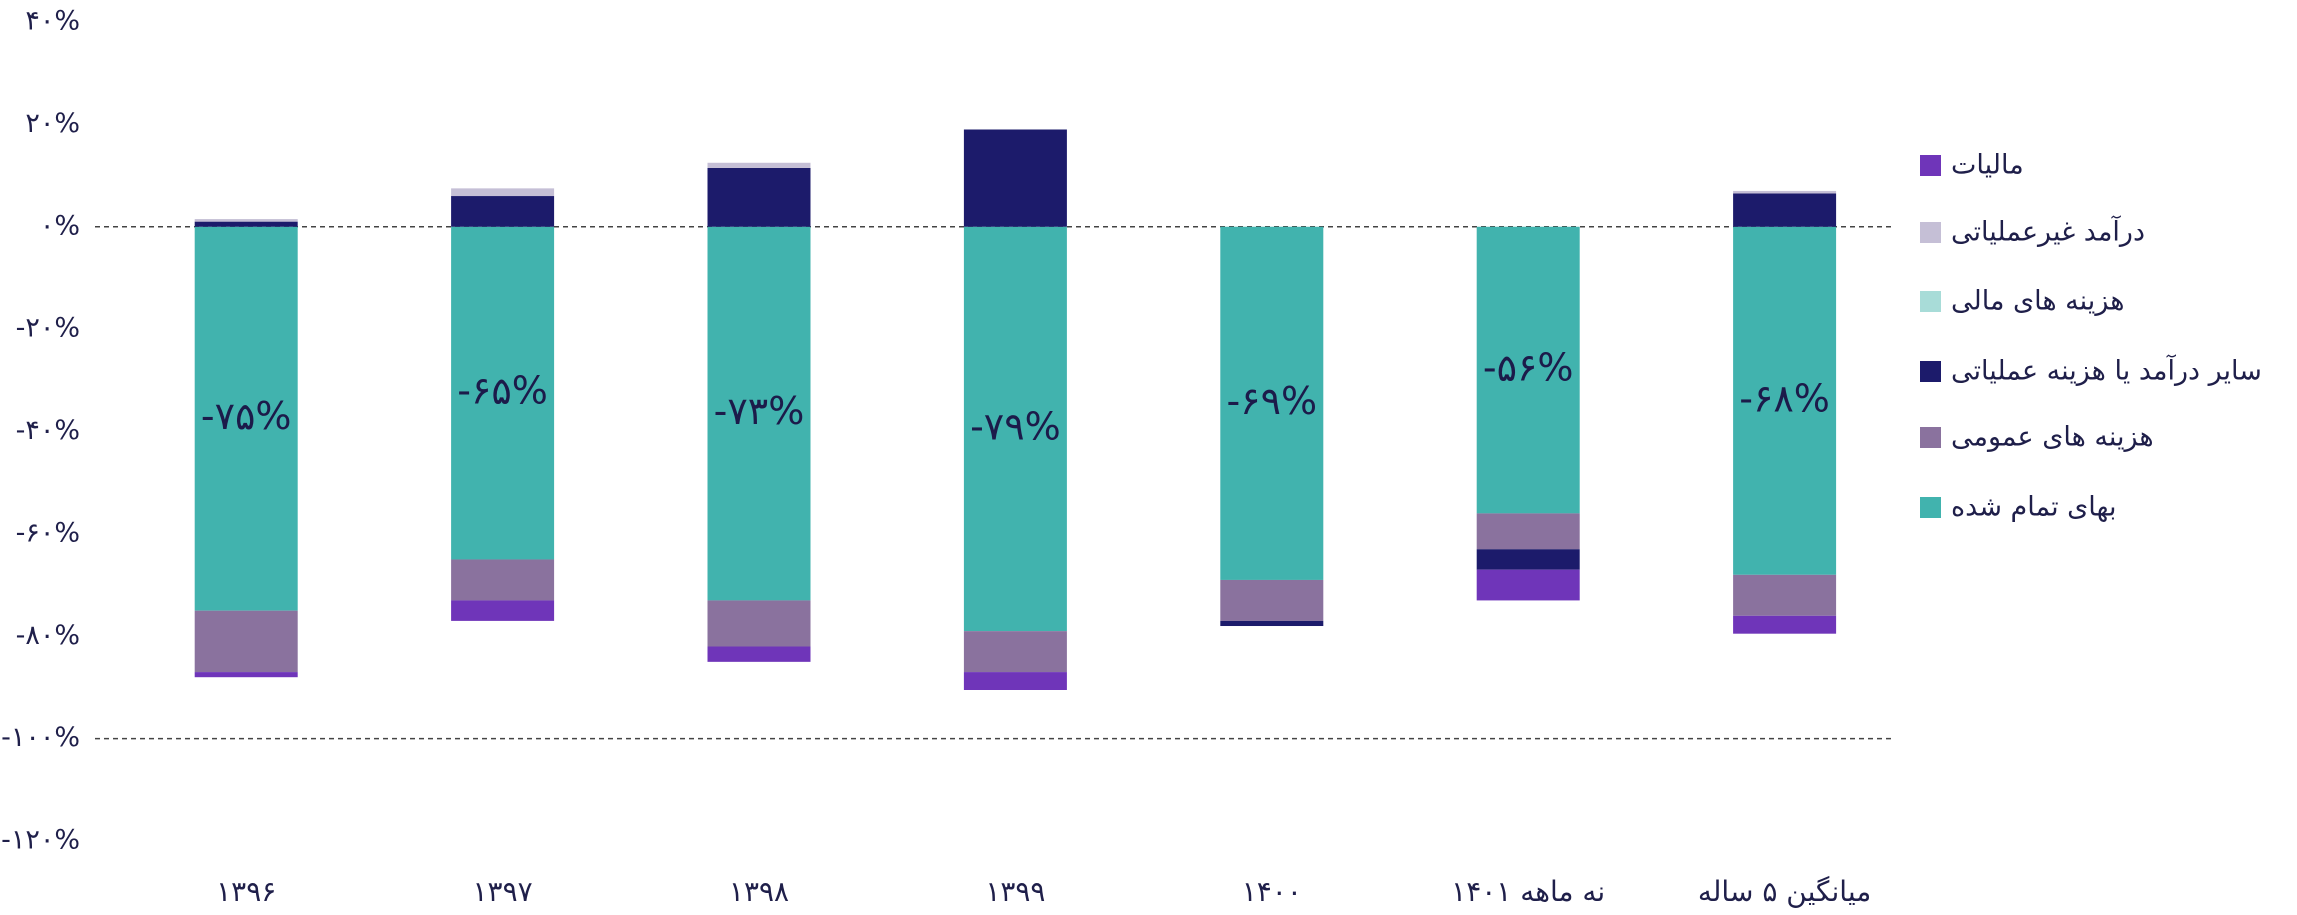 Image resolution: width=2297 pixels, height=915 pixels. What do you see at coordinates (1784, 891) in the screenshot?
I see `x-tick-label: میانگین ۵ ساله` at bounding box center [1784, 891].